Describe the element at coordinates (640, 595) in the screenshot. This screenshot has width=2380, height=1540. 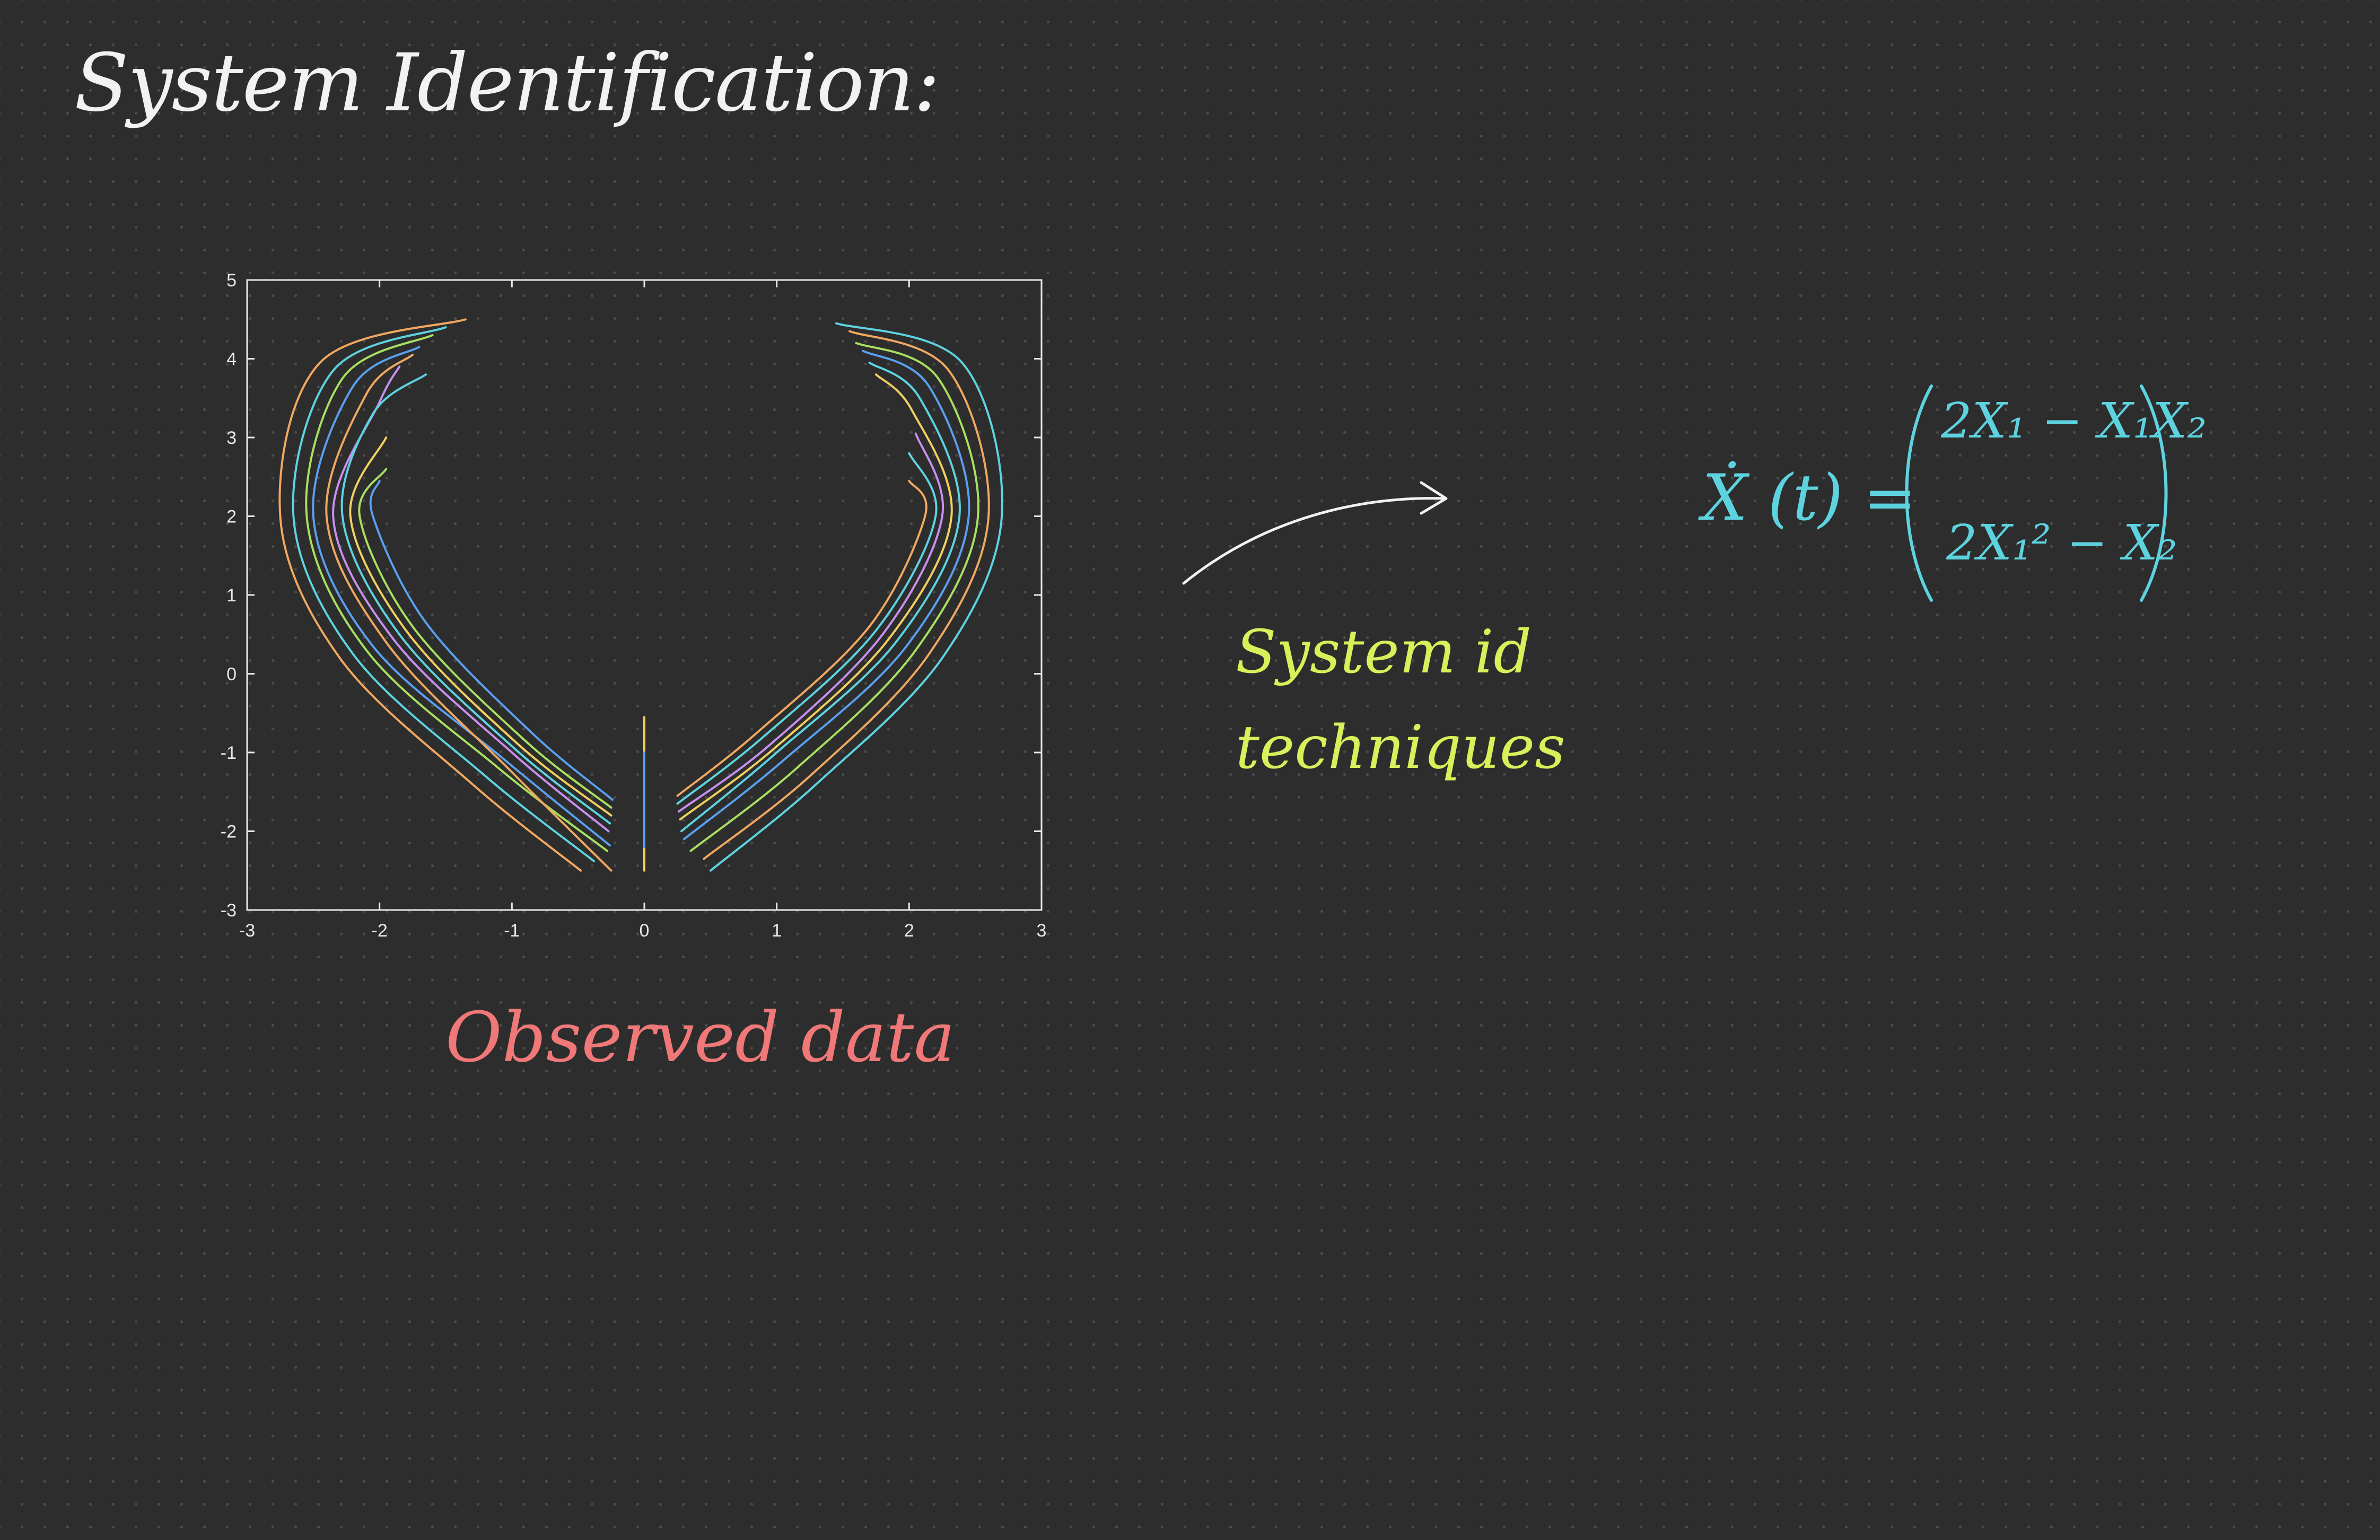
I see `plot-series` at that location.